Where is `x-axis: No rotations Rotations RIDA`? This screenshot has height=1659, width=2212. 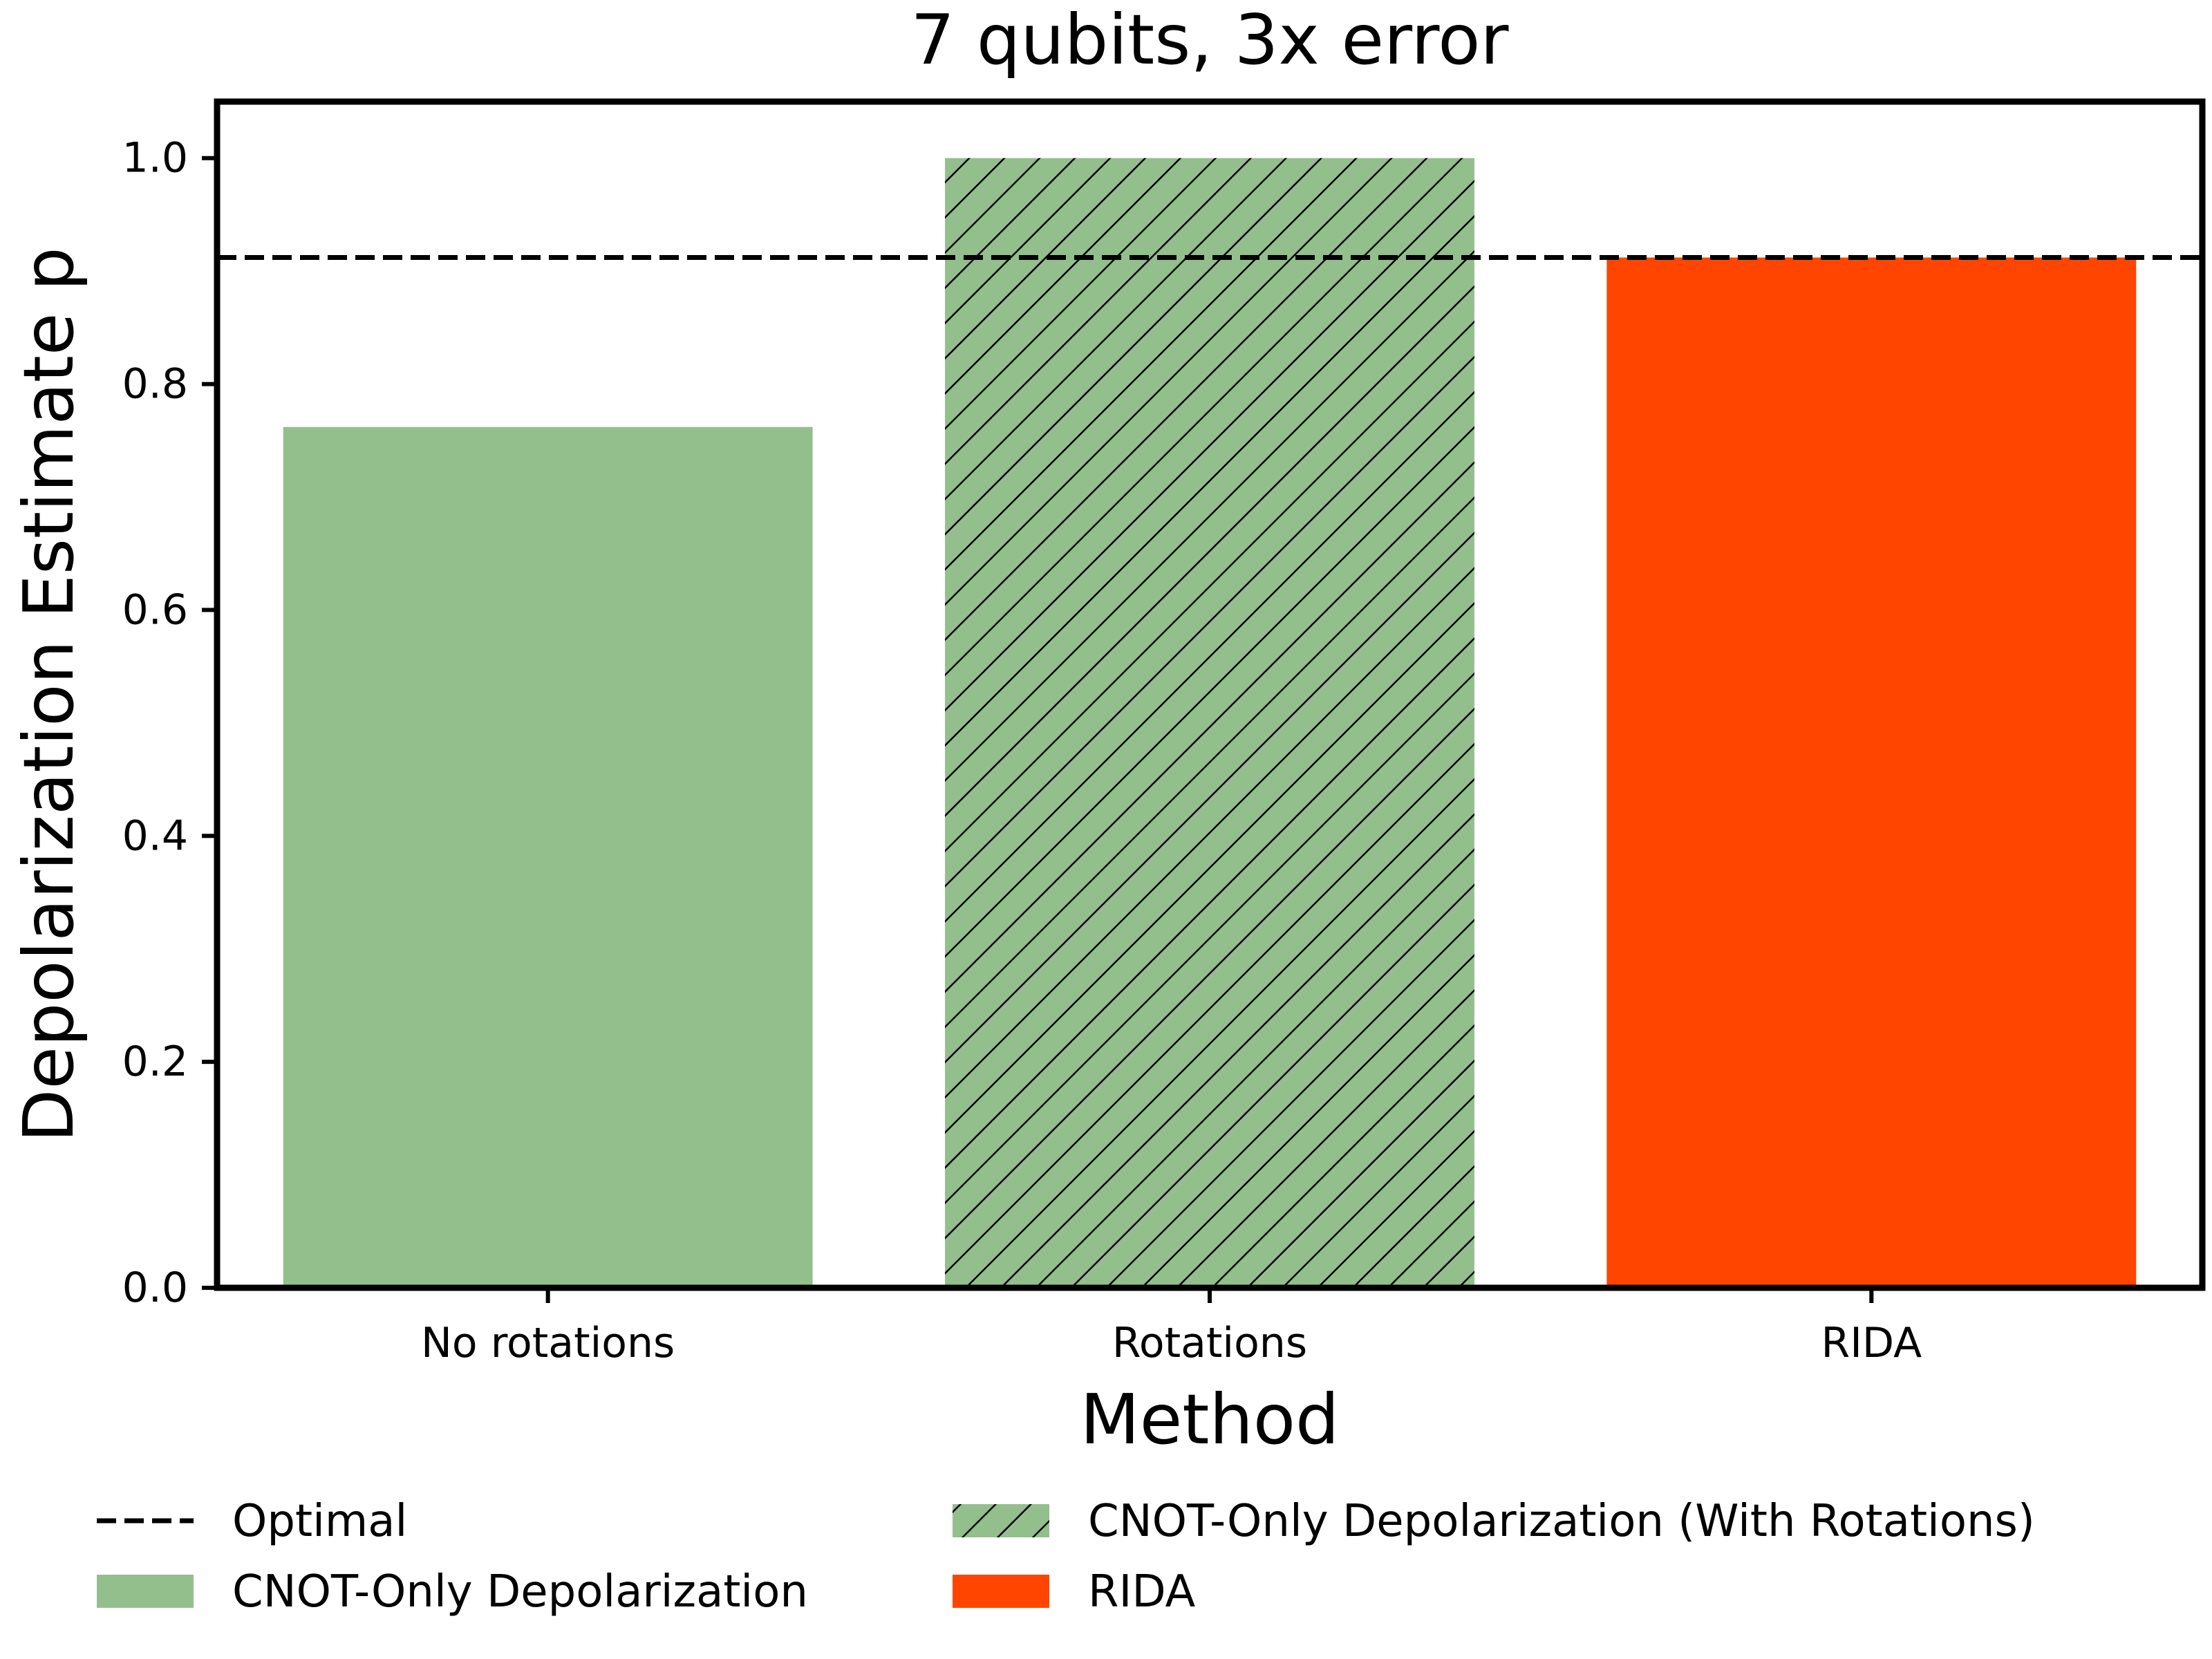 x-axis: No rotations Rotations RIDA is located at coordinates (1171, 1327).